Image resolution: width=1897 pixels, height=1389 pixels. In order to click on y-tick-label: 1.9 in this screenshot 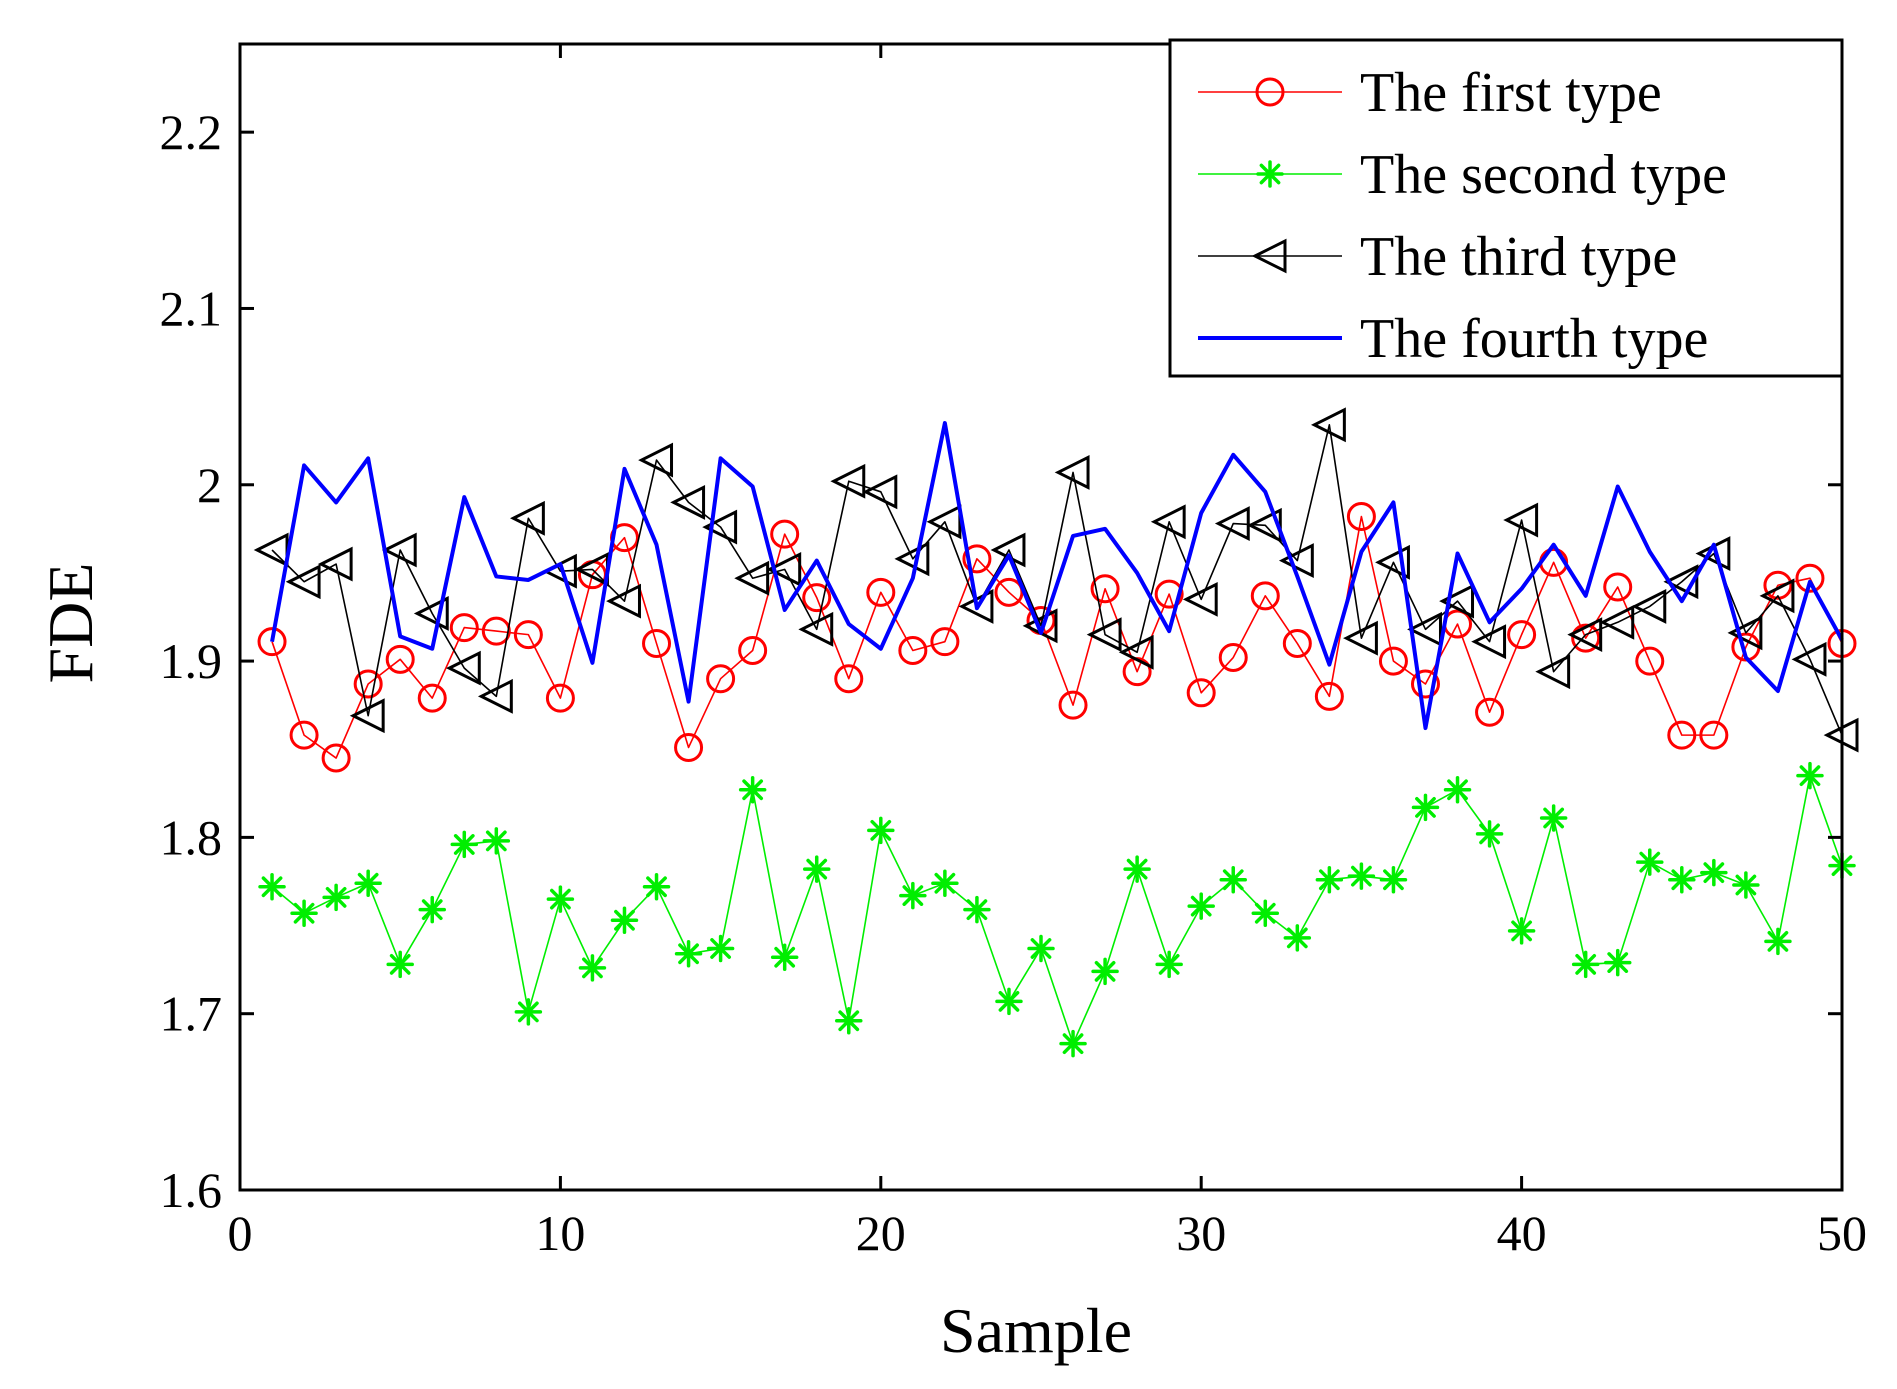, I will do `click(191, 661)`.